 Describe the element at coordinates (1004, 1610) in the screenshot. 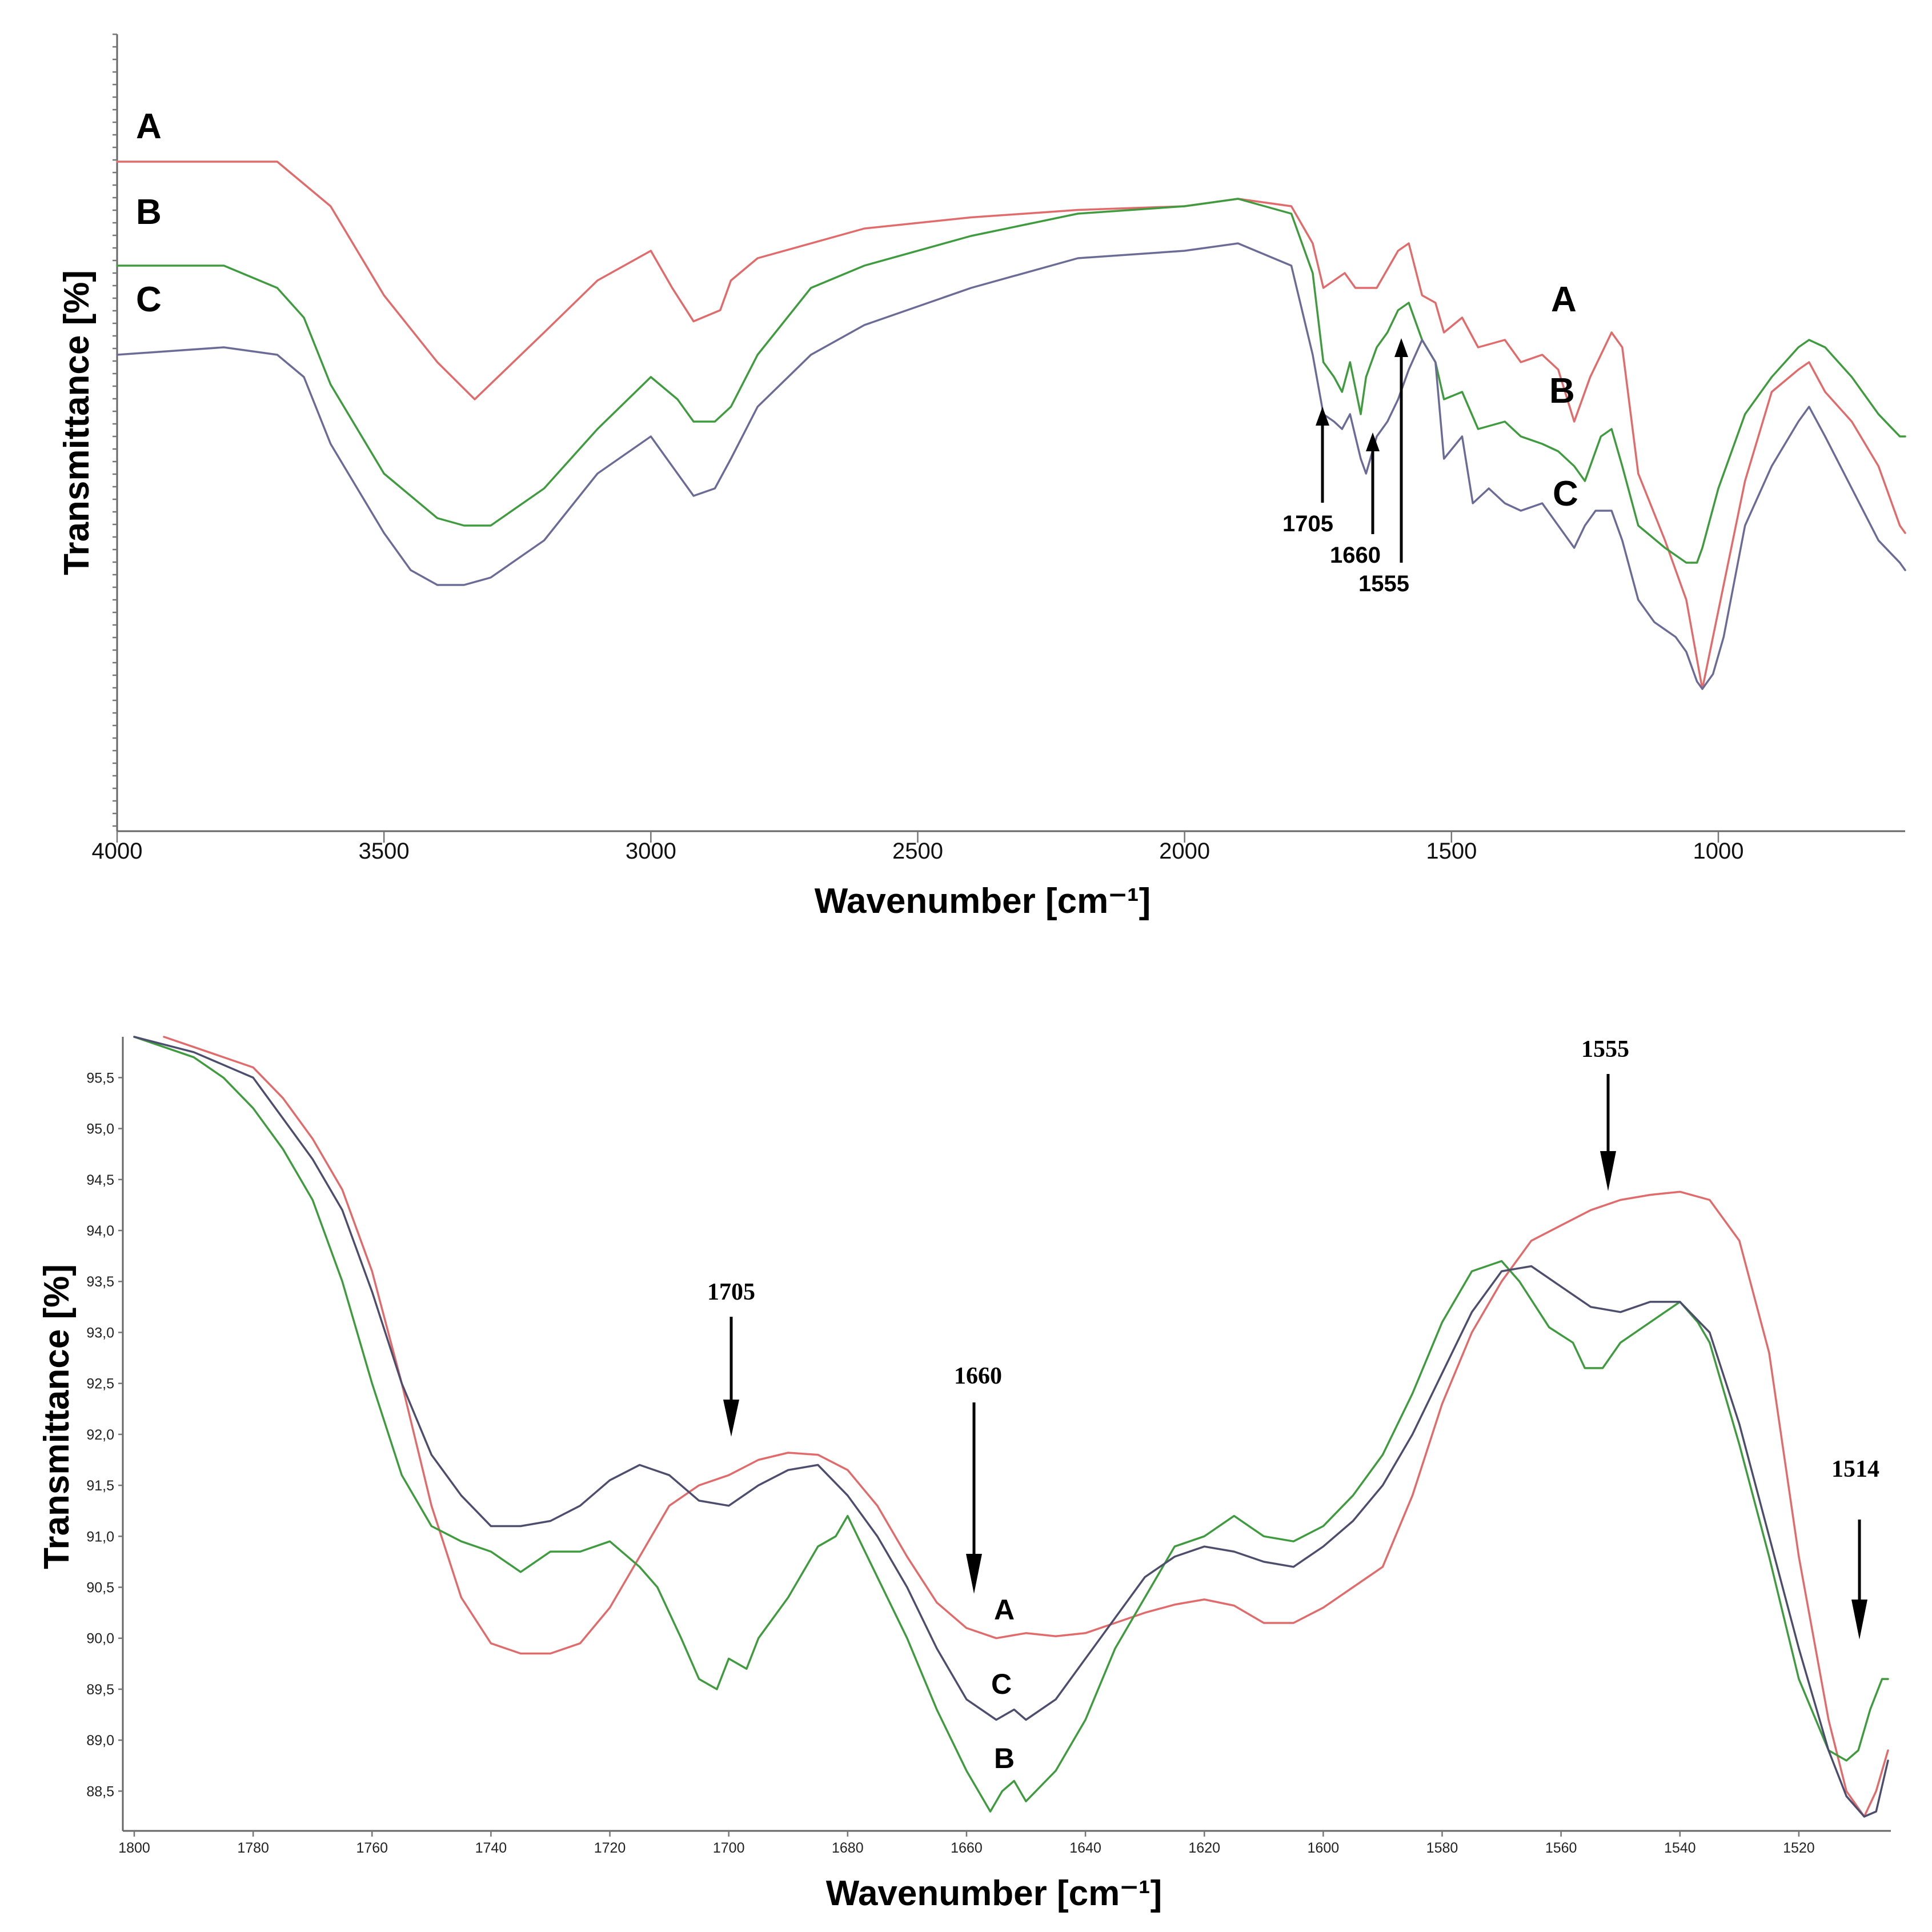

I see `p2-label-a: A` at that location.